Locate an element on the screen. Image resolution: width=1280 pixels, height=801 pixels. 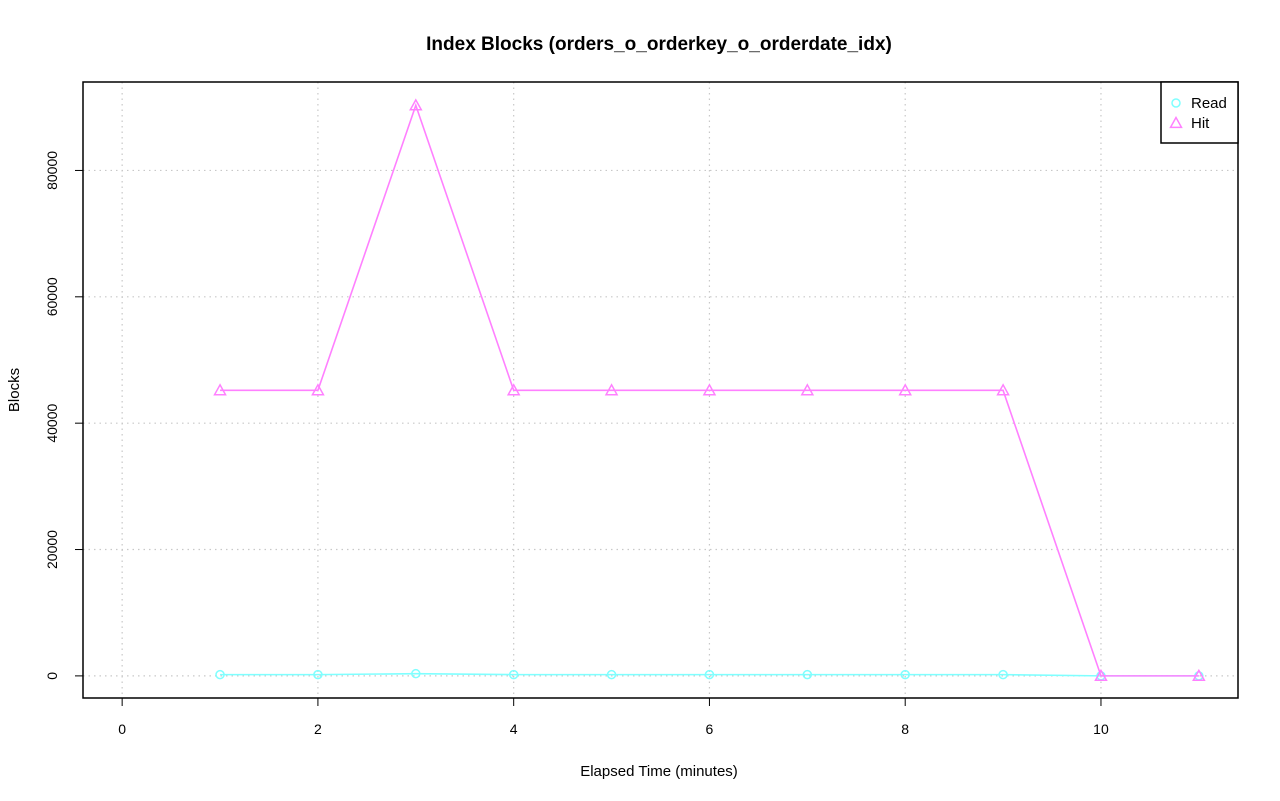
x-tick-label-4: 8 is located at coordinates (905, 729).